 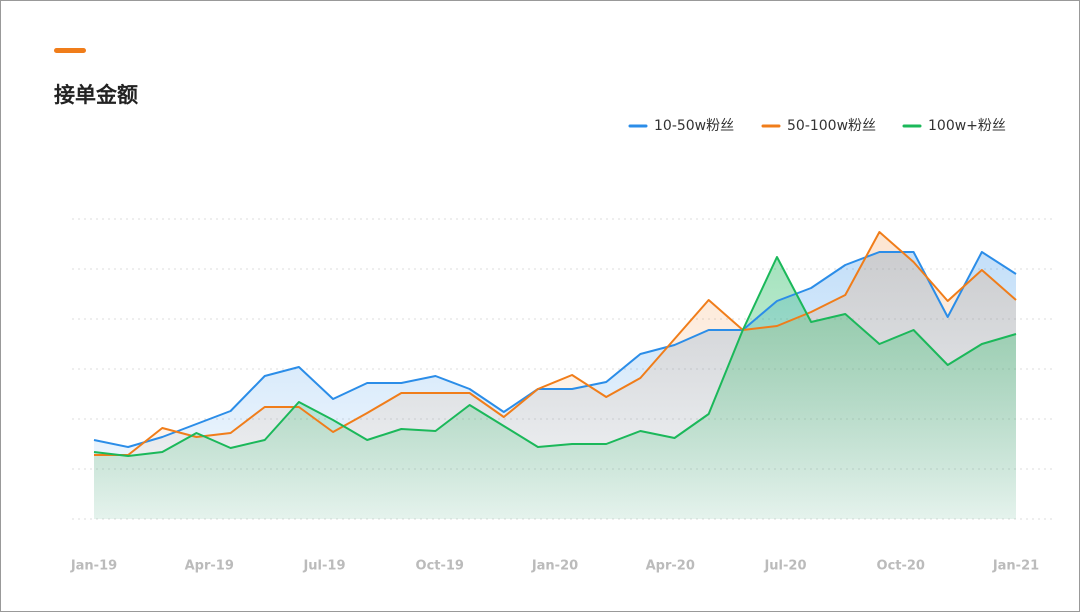 What do you see at coordinates (554, 566) in the screenshot?
I see `x-tick-label: Jan-20` at bounding box center [554, 566].